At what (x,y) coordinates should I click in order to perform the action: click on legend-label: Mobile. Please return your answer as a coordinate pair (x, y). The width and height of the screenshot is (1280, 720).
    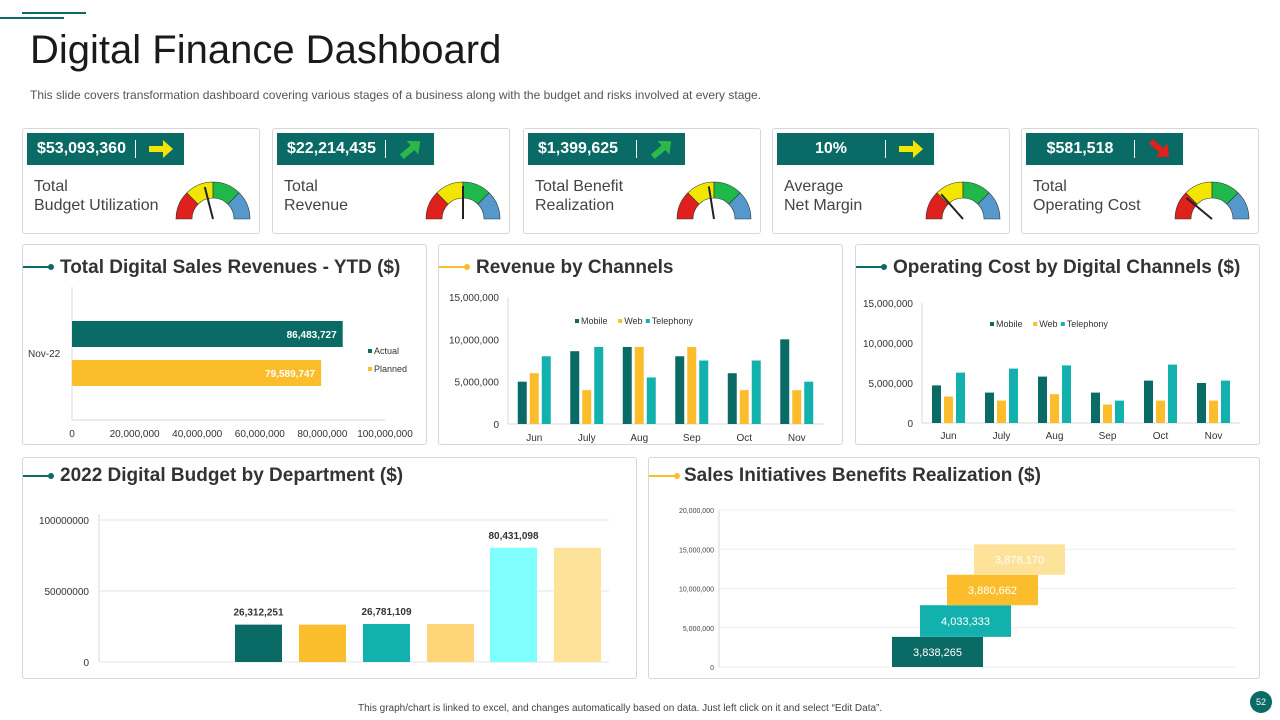
    Looking at the image, I should click on (594, 321).